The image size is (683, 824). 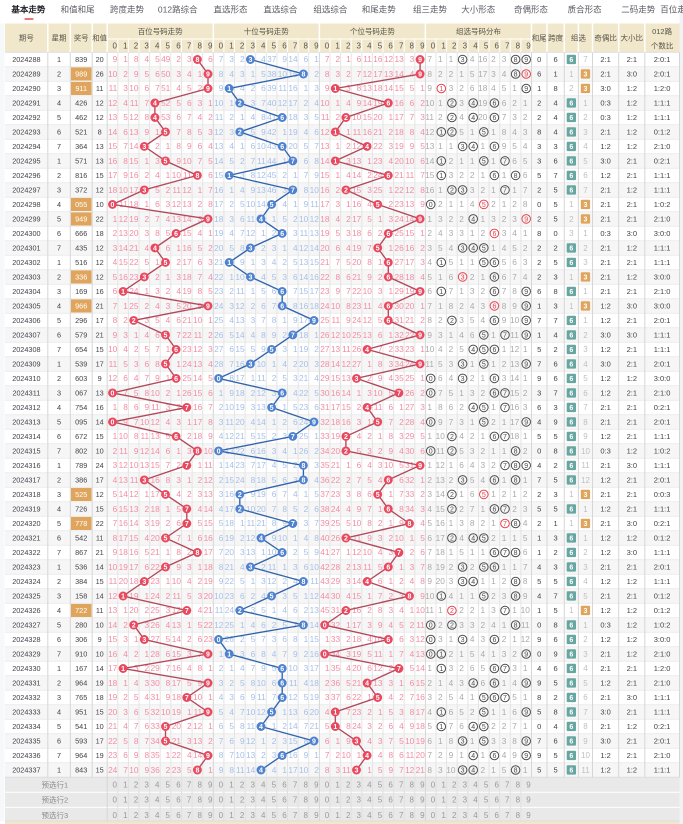 I want to click on svg-text: 19, so click(x=315, y=697).